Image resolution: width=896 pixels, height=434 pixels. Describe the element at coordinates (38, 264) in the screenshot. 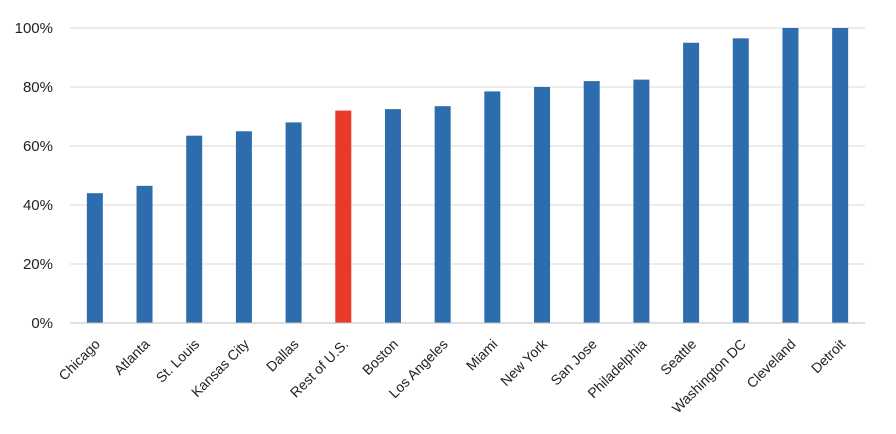

I see `y-tick-label: 20%` at that location.